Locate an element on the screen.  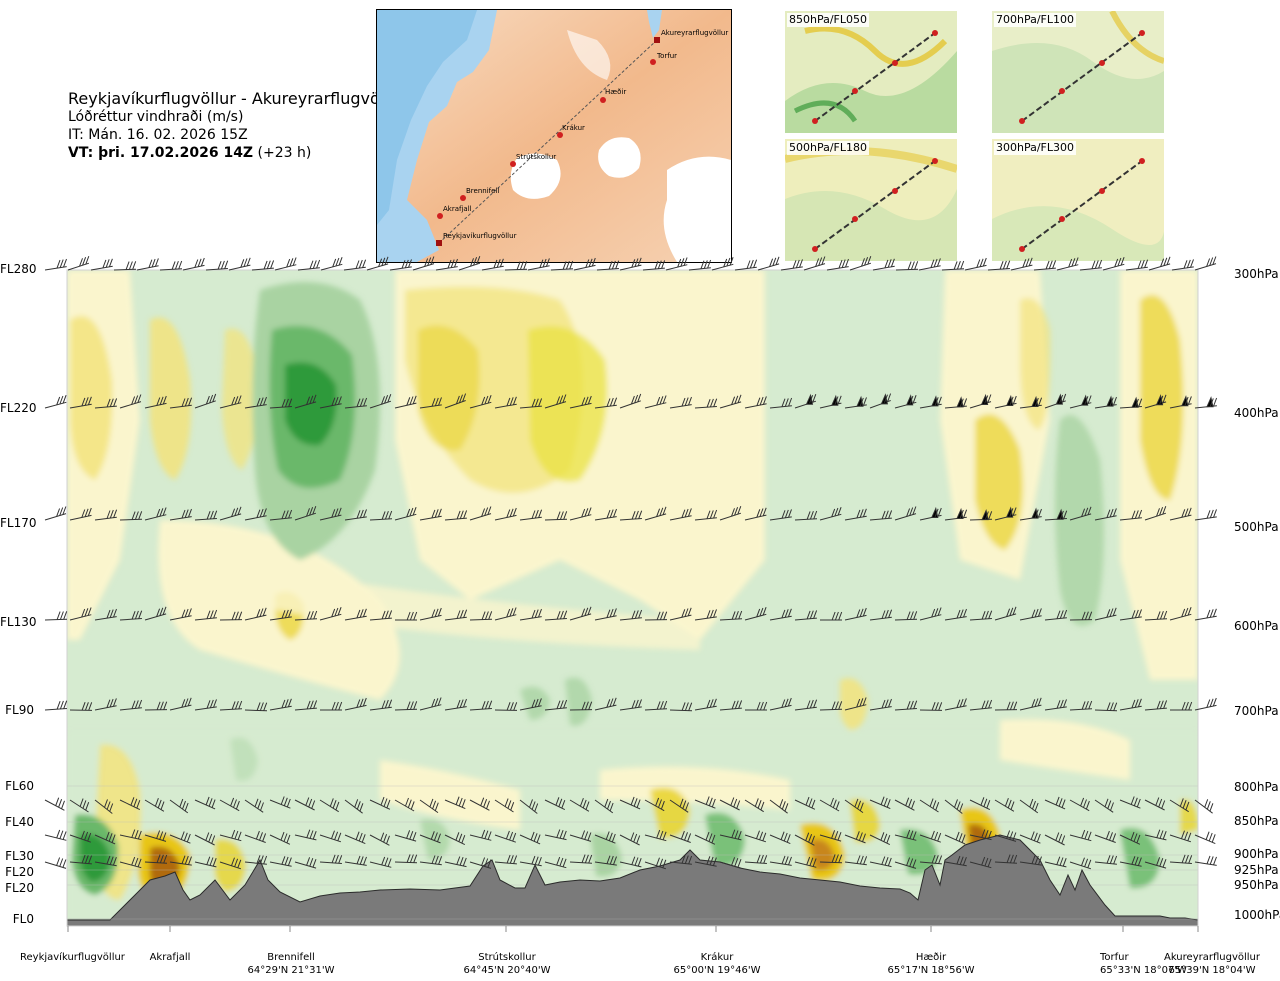
mini-map-300-graphic is located at coordinates (1078, 200).